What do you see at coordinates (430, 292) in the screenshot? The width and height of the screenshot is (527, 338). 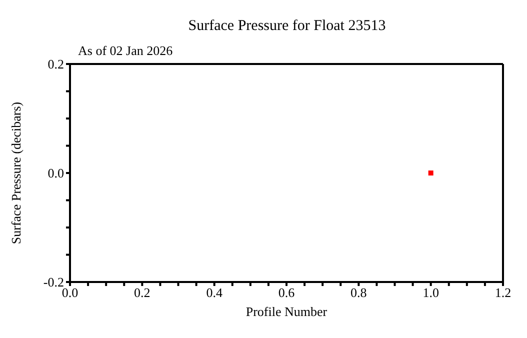 I see `x-tick-label: 1.0` at bounding box center [430, 292].